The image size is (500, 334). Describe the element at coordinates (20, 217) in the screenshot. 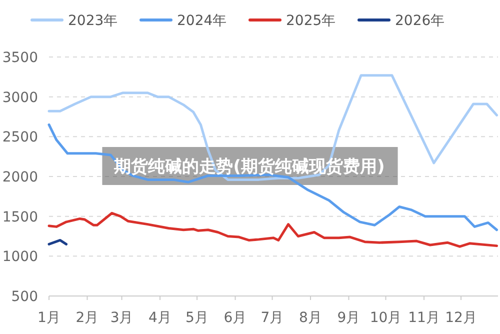

I see `y-tick-label: 1500` at that location.